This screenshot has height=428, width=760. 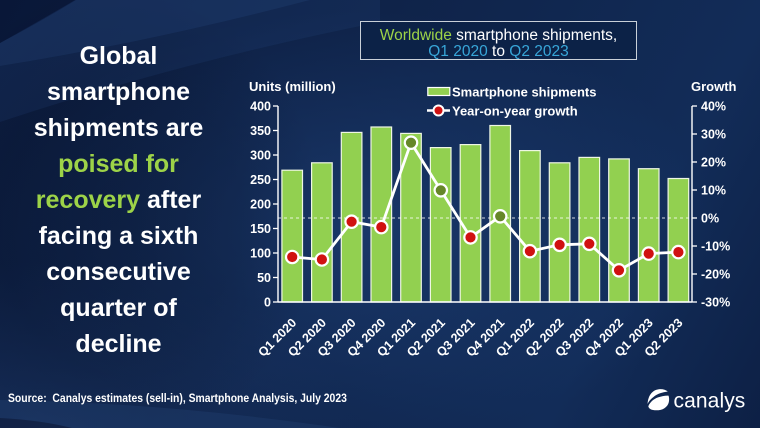 I want to click on svg-text: Year-on-year growth, so click(x=515, y=111).